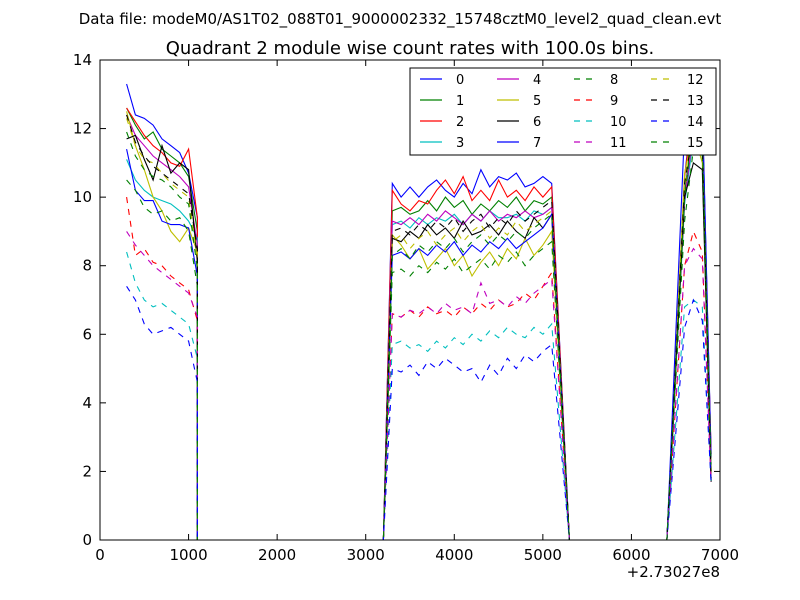 The image size is (800, 600). What do you see at coordinates (82, 197) in the screenshot?
I see `y-tick-label: 10` at bounding box center [82, 197].